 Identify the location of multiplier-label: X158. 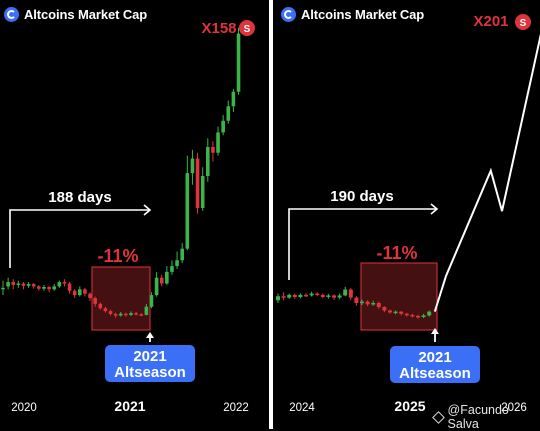
(218, 28).